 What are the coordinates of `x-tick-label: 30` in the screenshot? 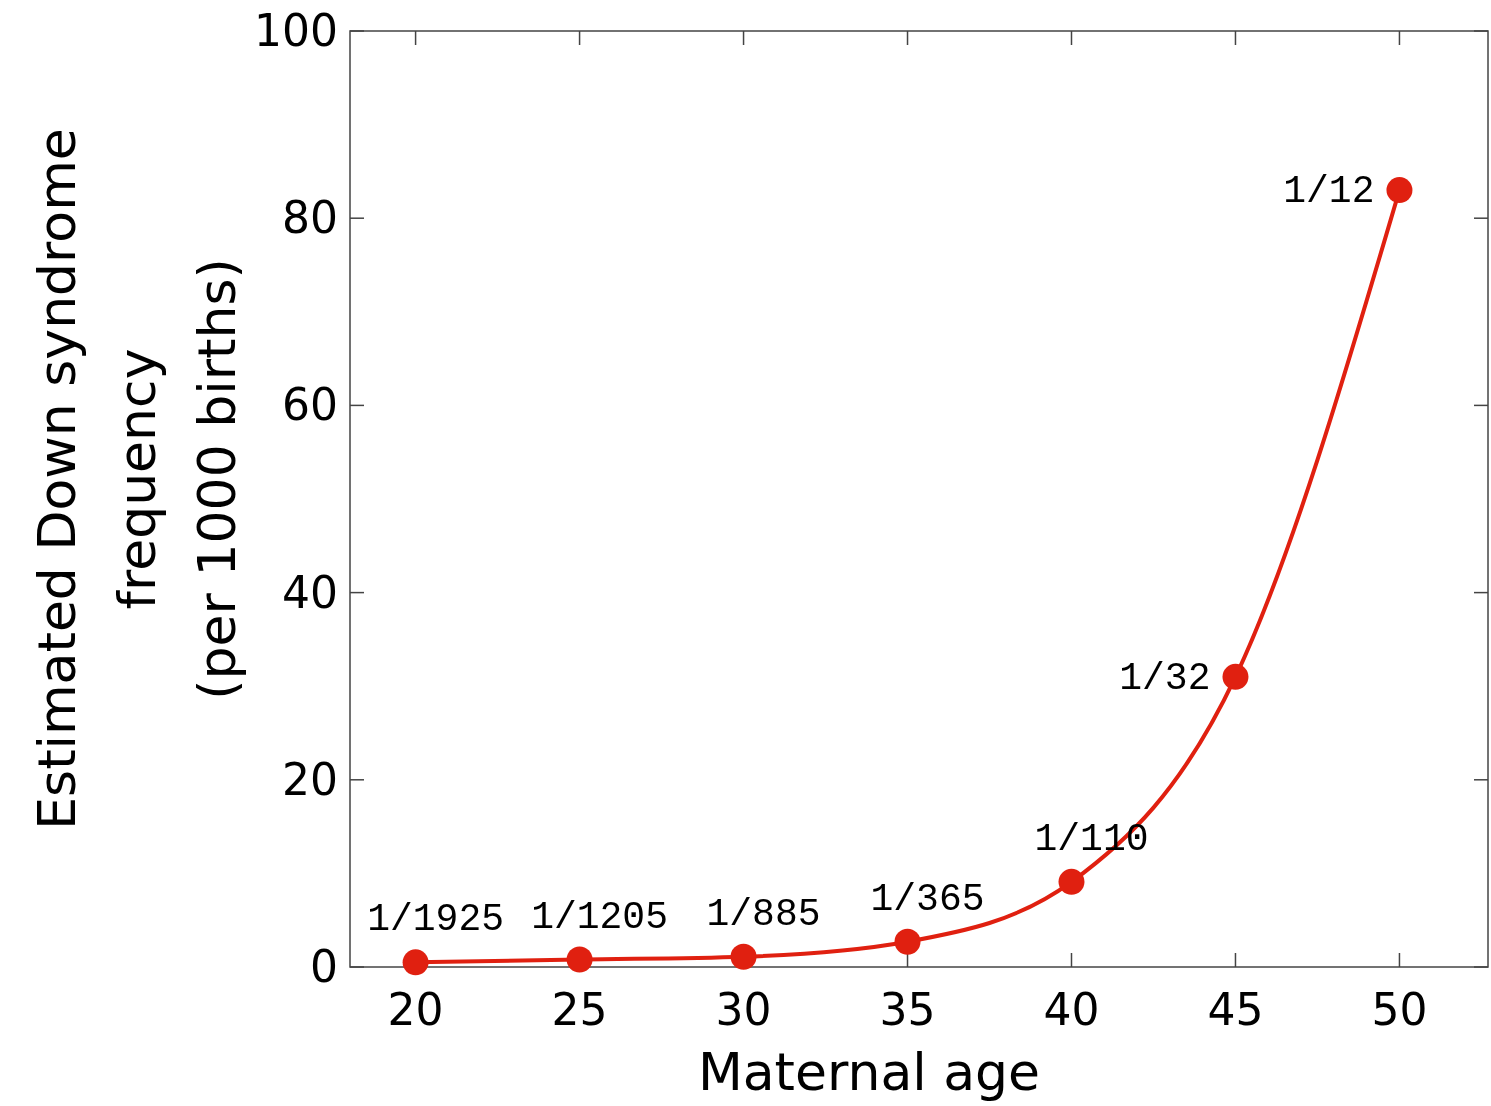 It's located at (743, 1009).